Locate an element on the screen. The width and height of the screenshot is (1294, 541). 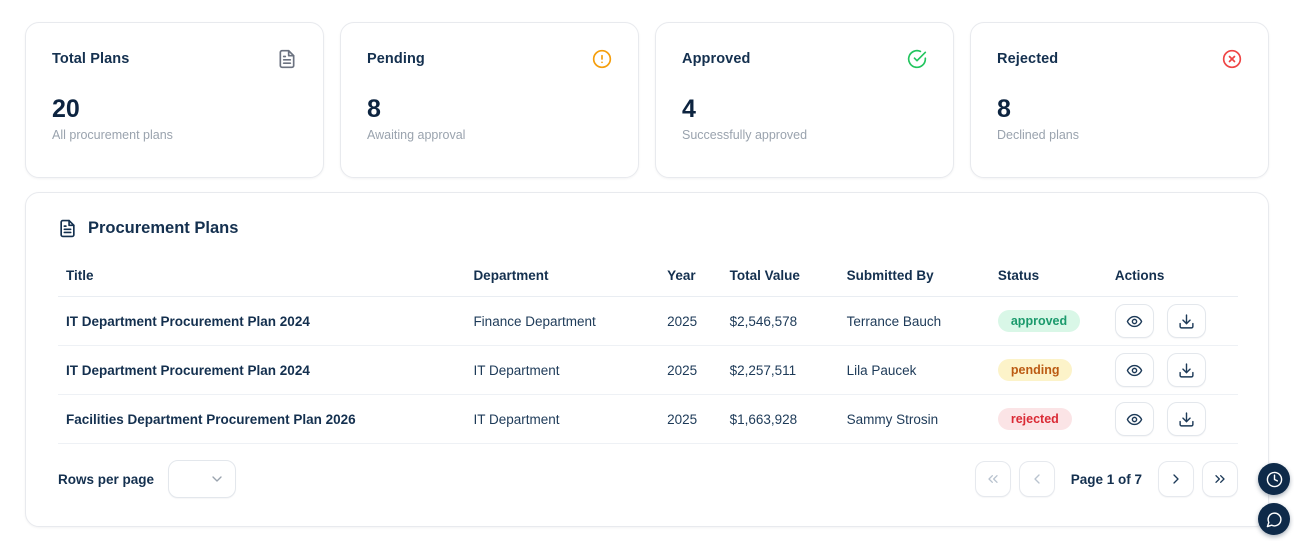
plan-total-value: $2,546,578 is located at coordinates (780, 321).